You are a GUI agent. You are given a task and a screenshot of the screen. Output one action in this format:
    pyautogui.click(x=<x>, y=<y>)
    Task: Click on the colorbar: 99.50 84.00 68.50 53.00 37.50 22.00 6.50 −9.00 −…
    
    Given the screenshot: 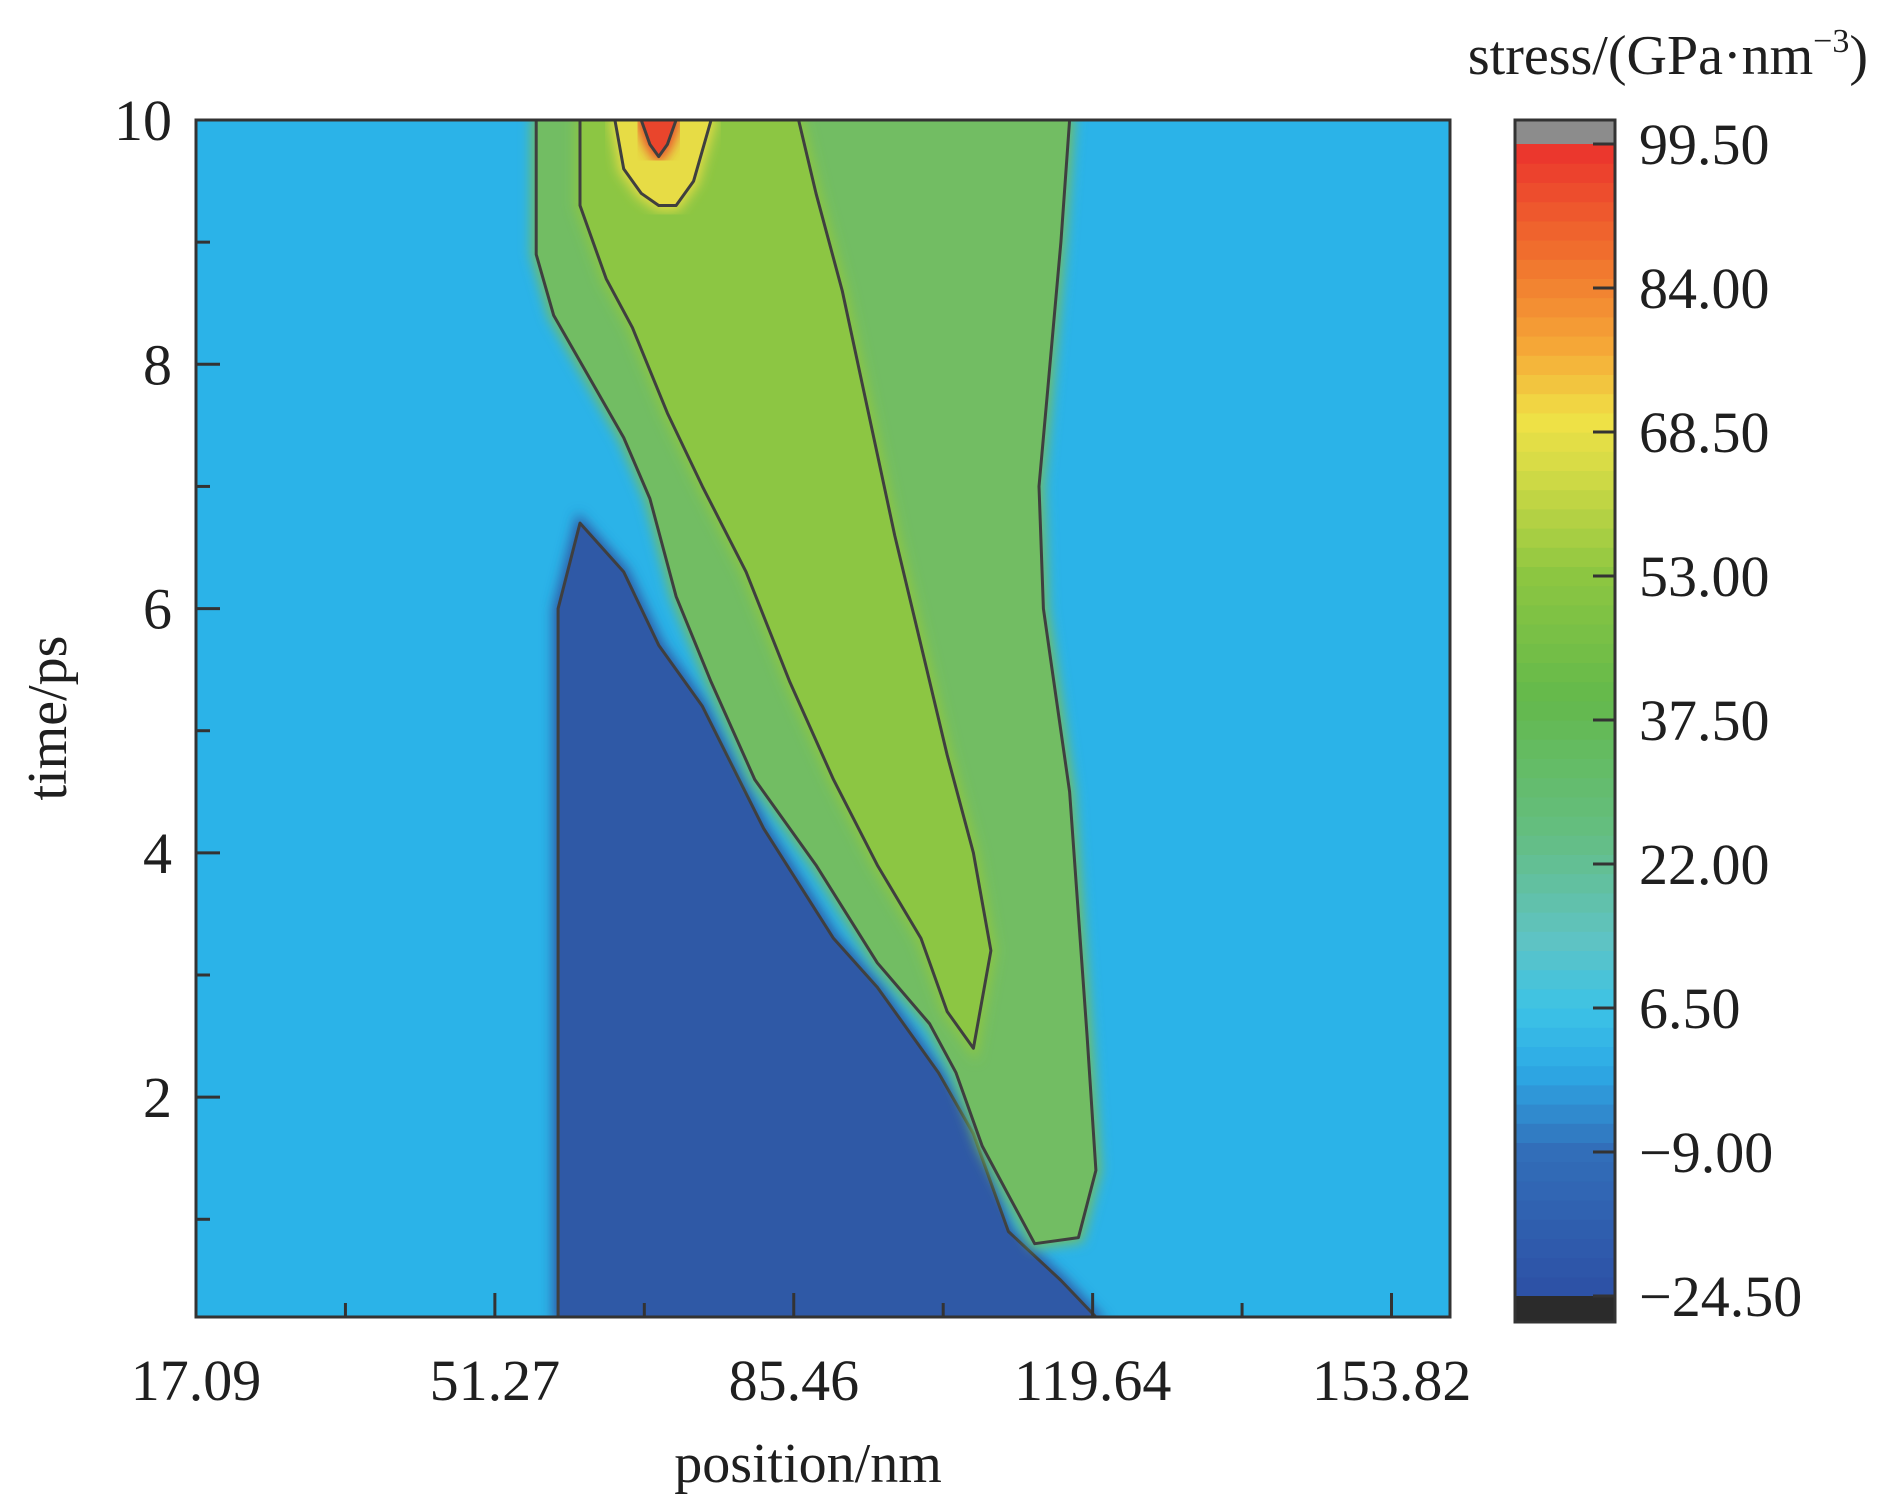 What is the action you would take?
    pyautogui.click(x=1657, y=720)
    